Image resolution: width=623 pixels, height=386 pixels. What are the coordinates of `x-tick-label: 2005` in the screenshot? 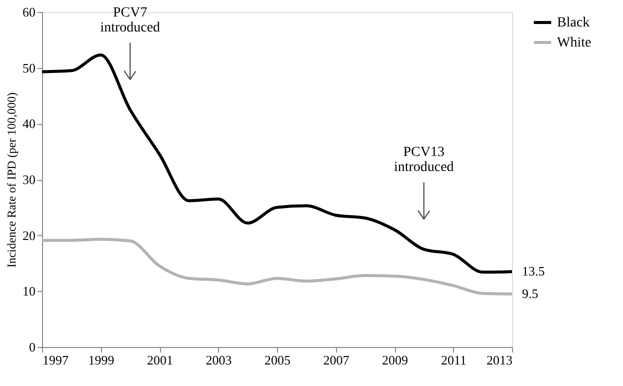 It's located at (277, 360).